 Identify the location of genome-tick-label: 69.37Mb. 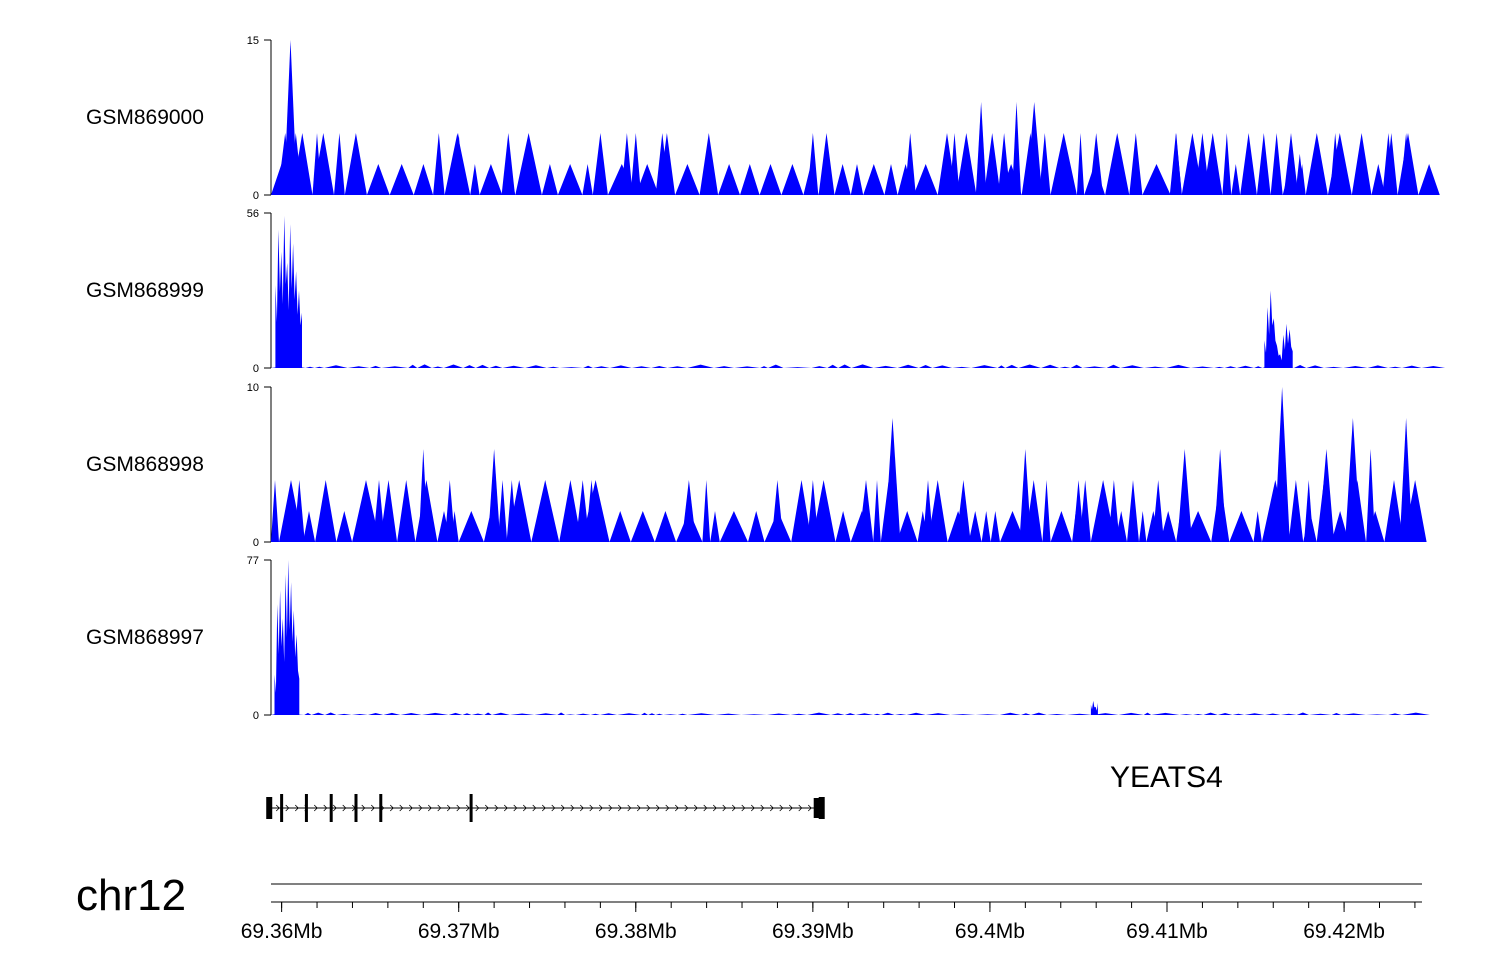
(459, 931).